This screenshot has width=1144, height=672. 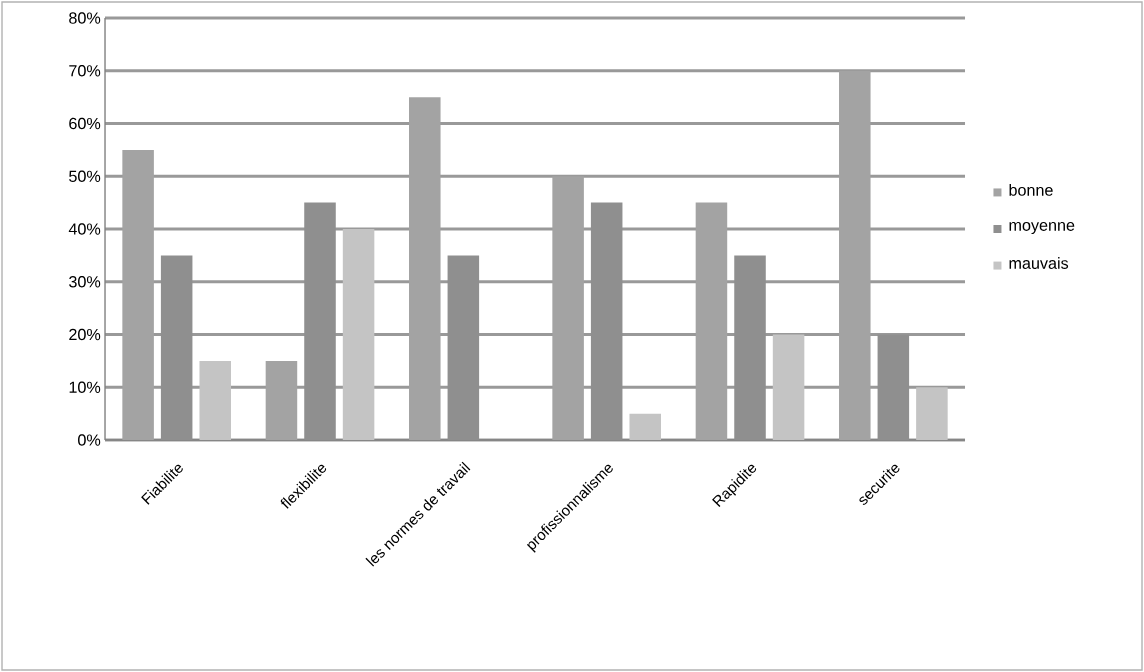 I want to click on legend-label: mauvais, so click(x=1039, y=263).